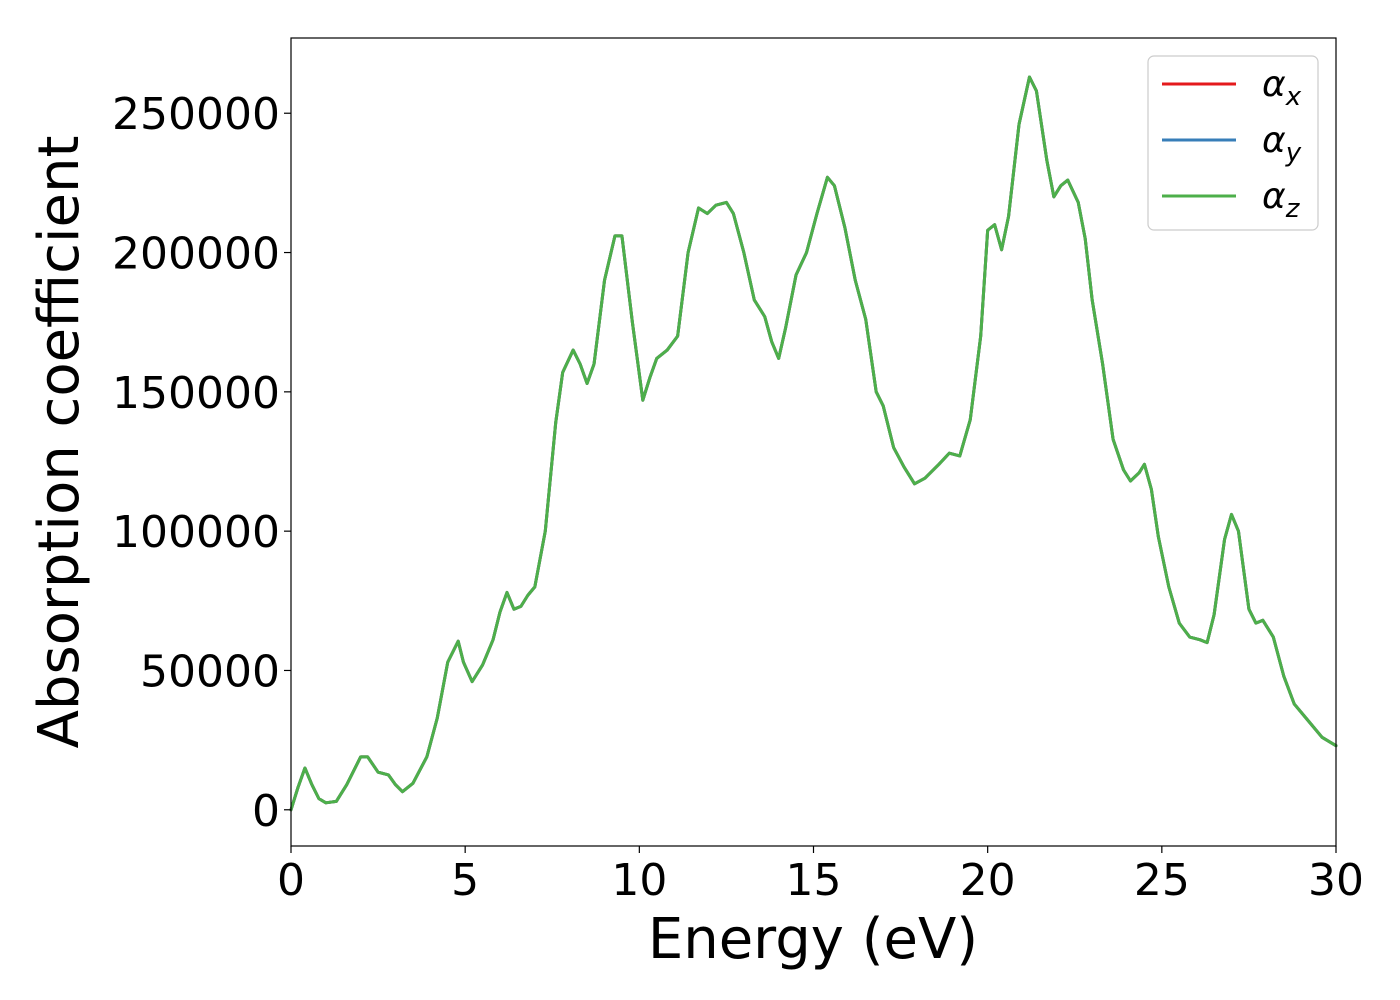 This screenshot has height=1000, width=1400. What do you see at coordinates (988, 880) in the screenshot?
I see `x-tick-label: 20` at bounding box center [988, 880].